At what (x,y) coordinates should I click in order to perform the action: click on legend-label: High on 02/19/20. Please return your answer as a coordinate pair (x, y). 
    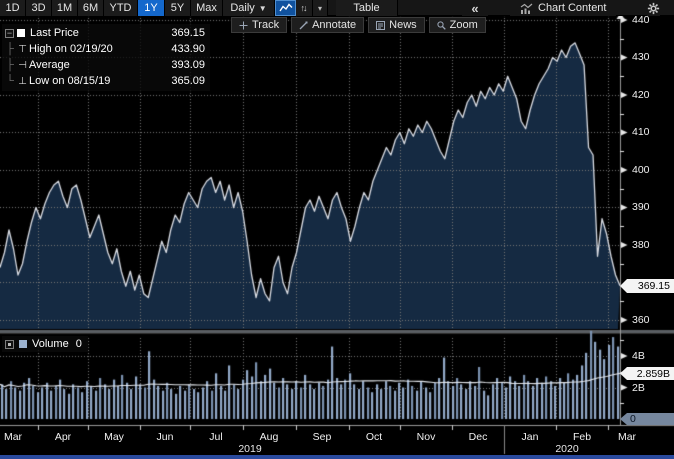
    Looking at the image, I should click on (71, 49).